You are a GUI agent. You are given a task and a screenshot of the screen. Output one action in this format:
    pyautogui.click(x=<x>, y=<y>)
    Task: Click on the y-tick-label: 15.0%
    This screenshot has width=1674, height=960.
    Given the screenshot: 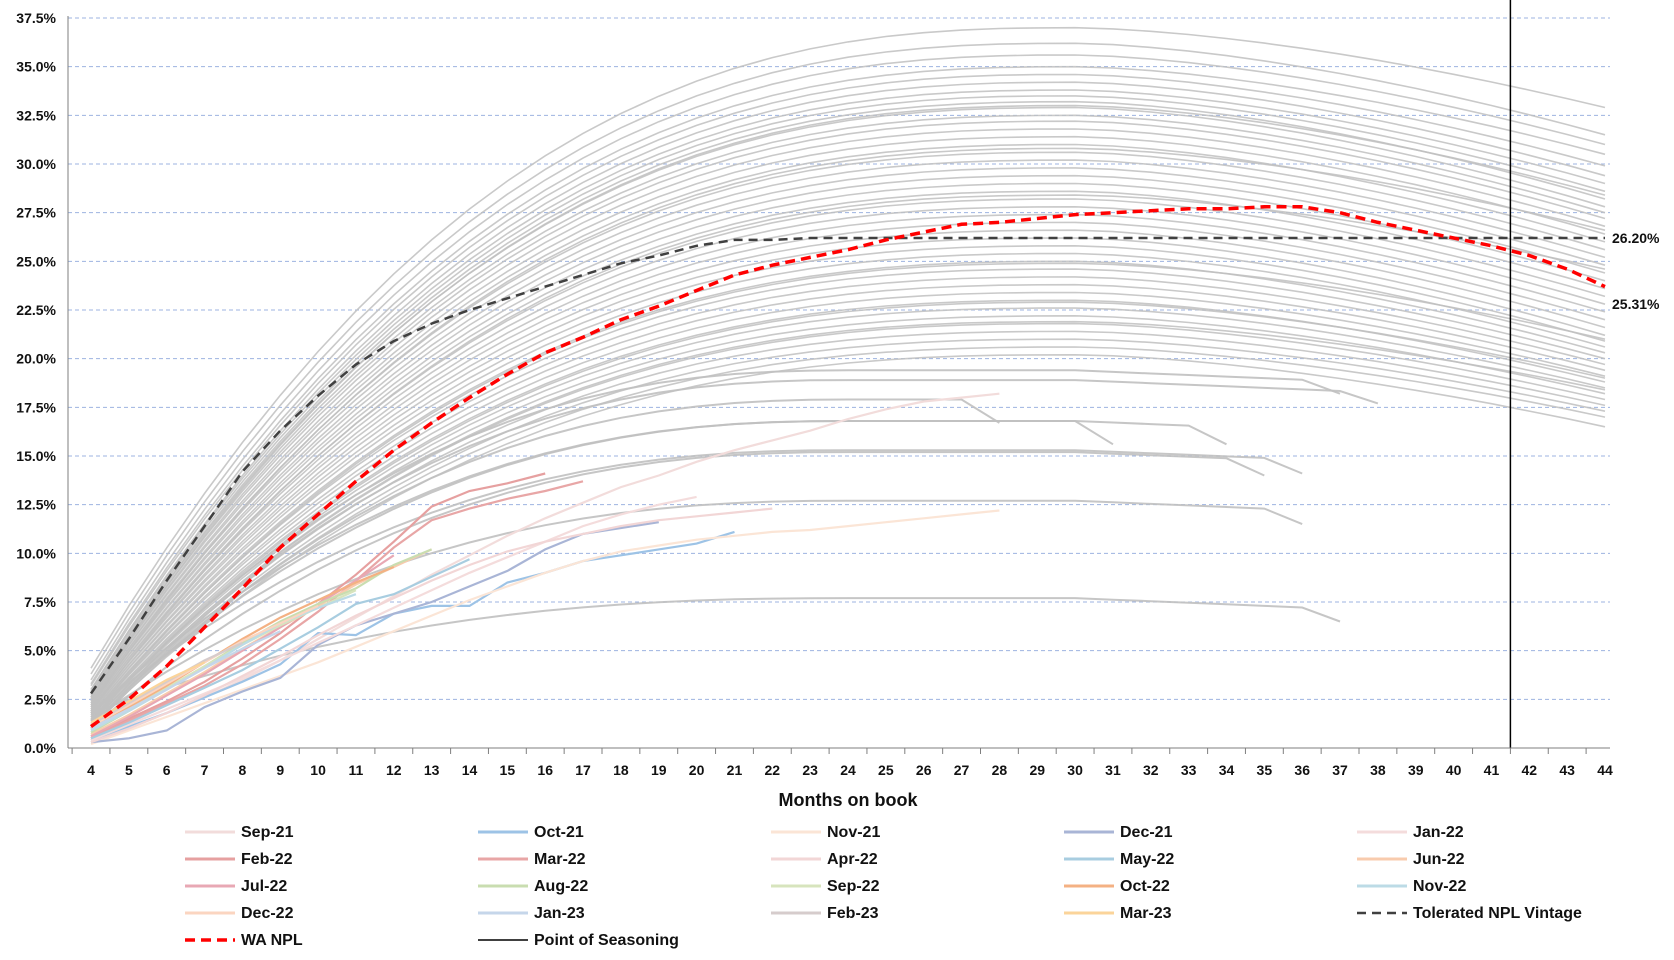 What is the action you would take?
    pyautogui.click(x=36, y=456)
    